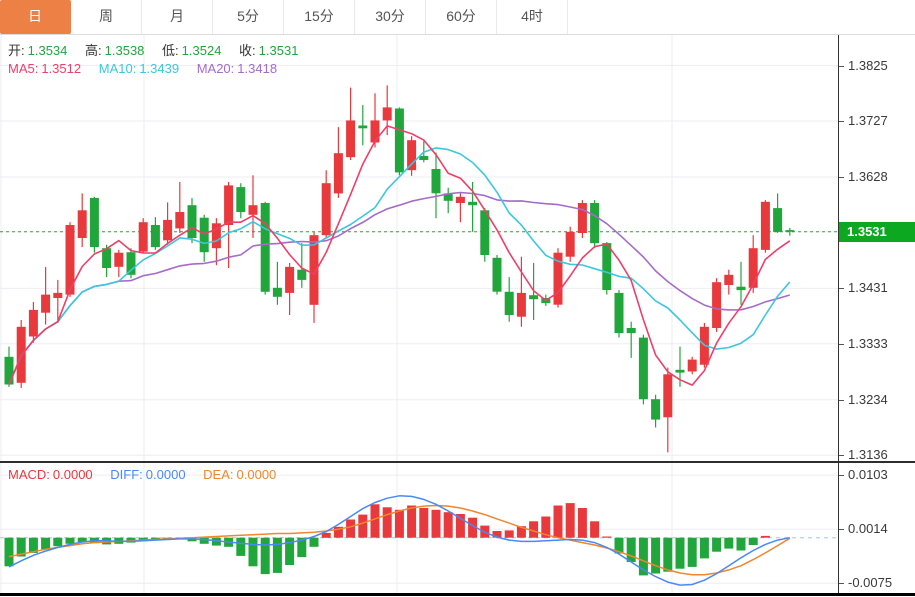 The image size is (915, 597). What do you see at coordinates (247, 50) in the screenshot?
I see `close-label: 收:` at bounding box center [247, 50].